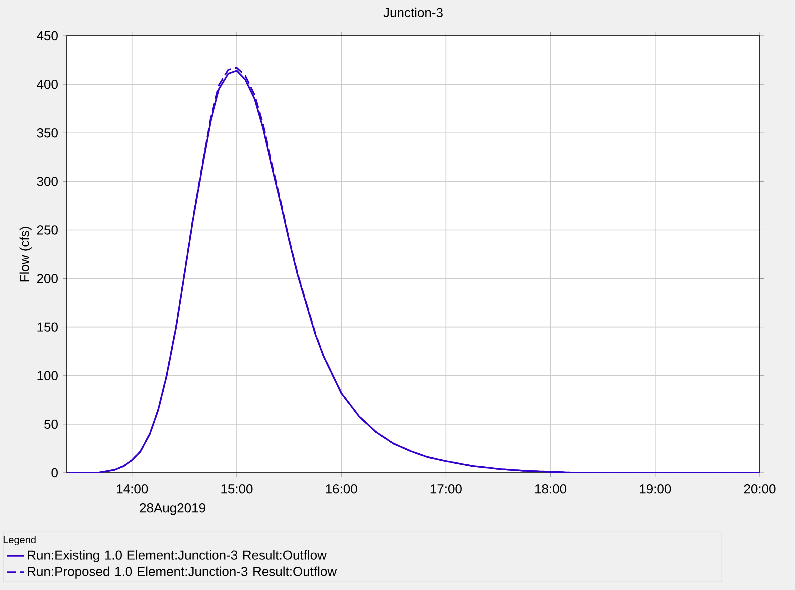 Image resolution: width=795 pixels, height=590 pixels. I want to click on y-tick-label: 250, so click(47, 230).